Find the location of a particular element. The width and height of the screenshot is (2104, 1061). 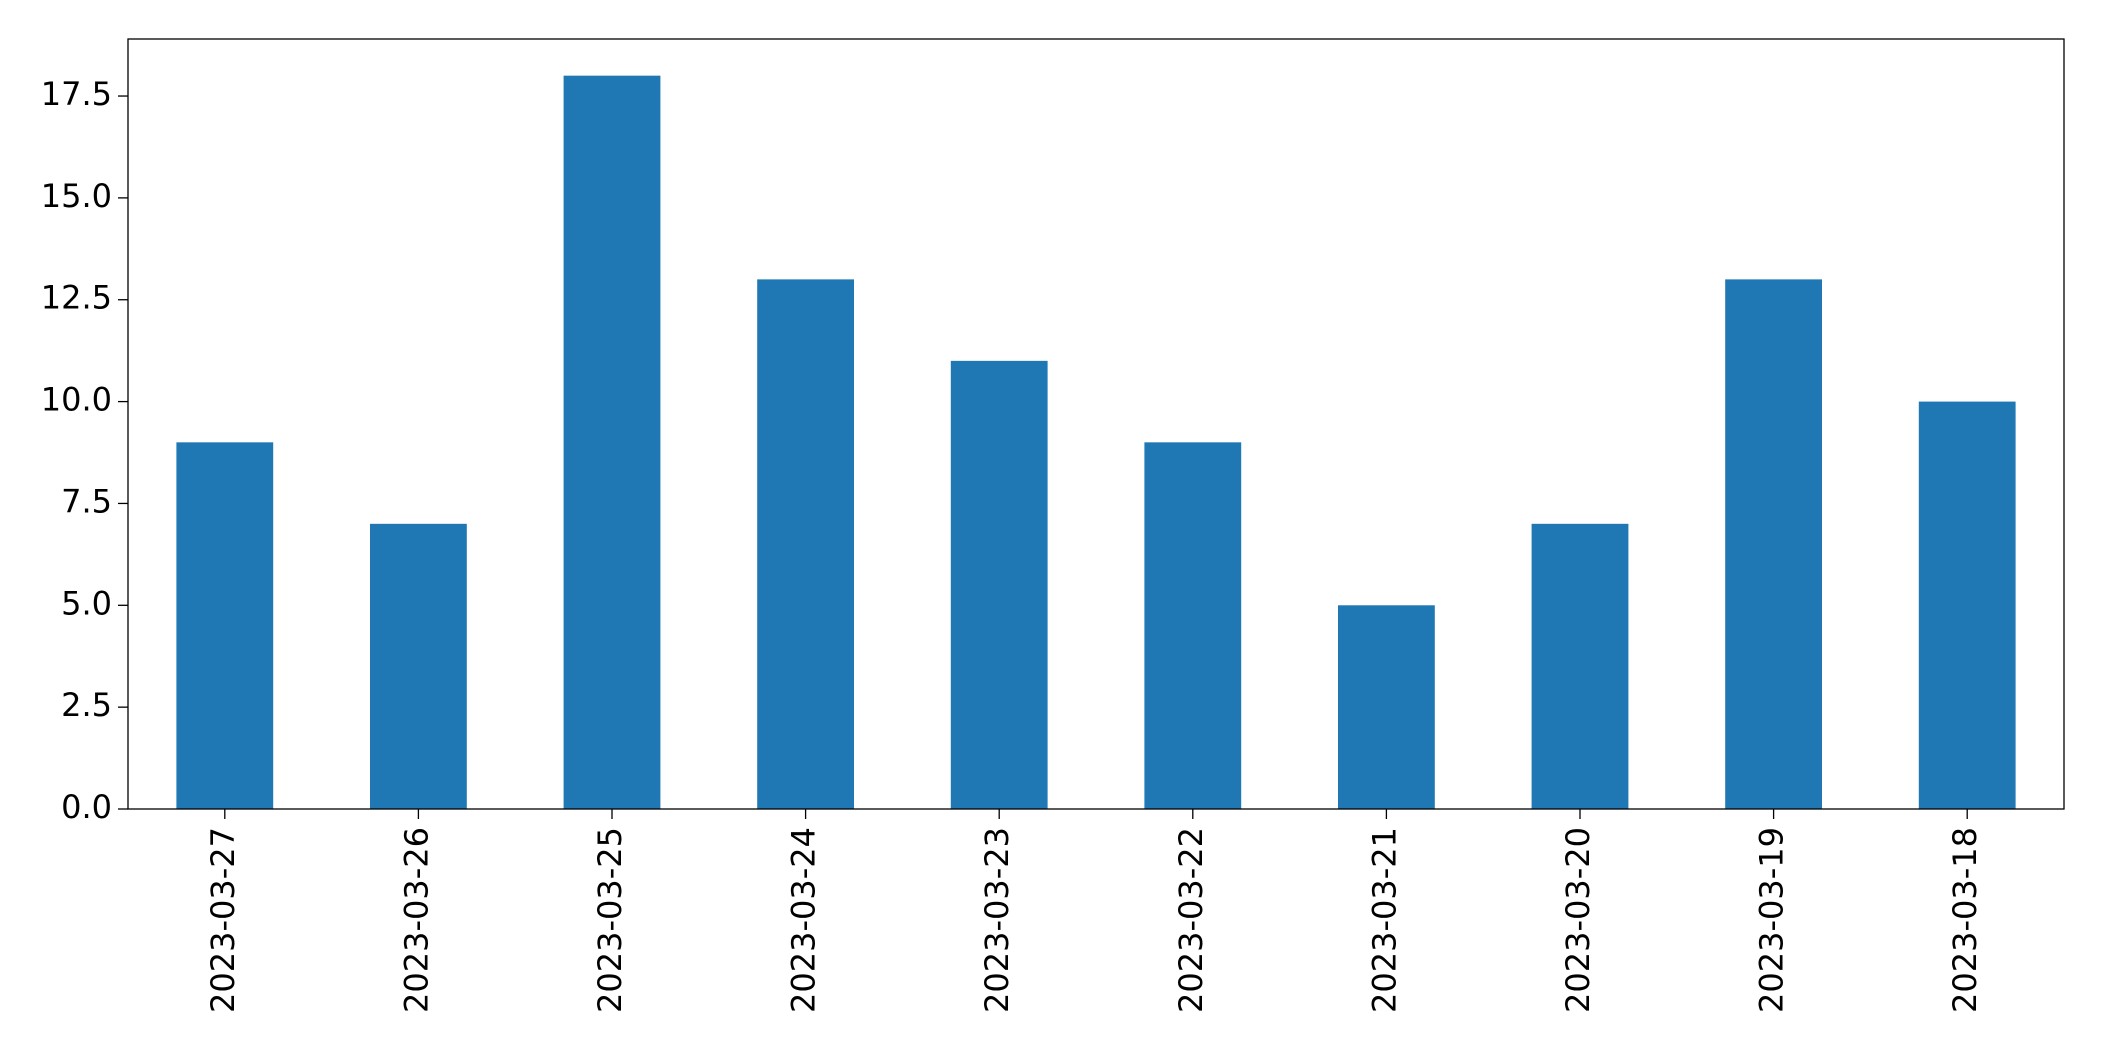

x-tick-label: 2023-03-24 is located at coordinates (804, 920).